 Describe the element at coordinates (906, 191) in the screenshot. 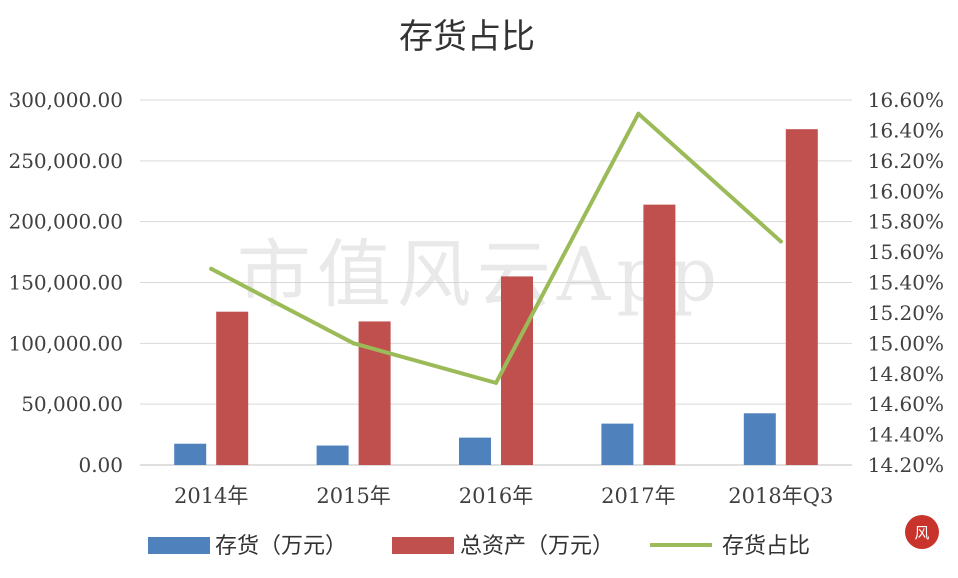

I see `y-right-tick-label: 16.00%` at that location.